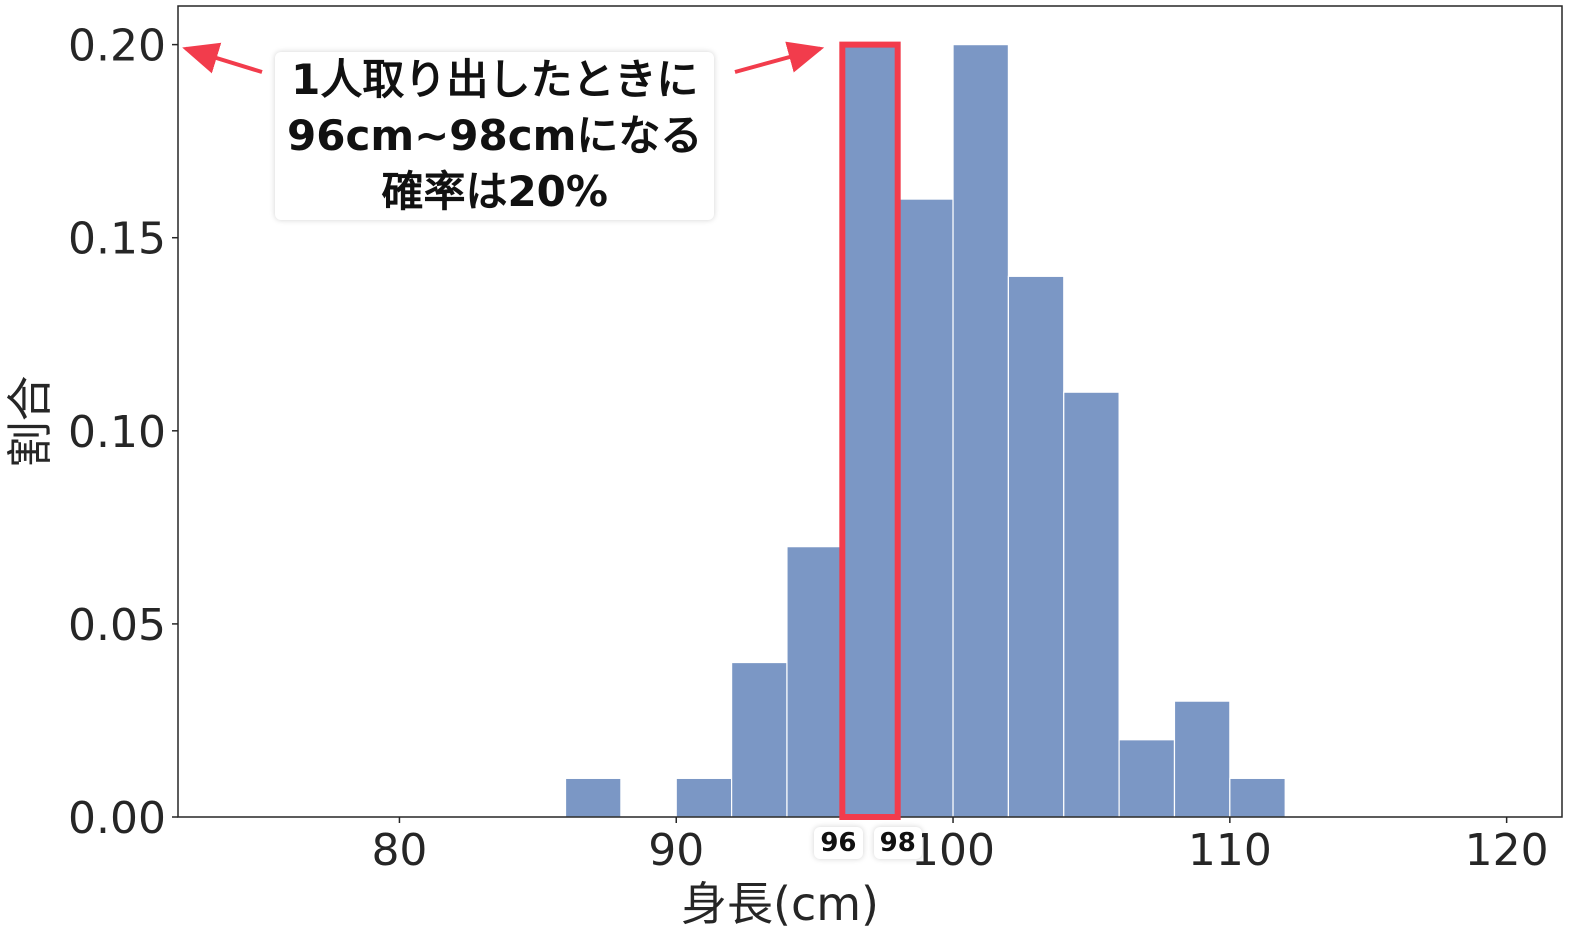  What do you see at coordinates (1507, 850) in the screenshot?
I see `x-tick-label: 120` at bounding box center [1507, 850].